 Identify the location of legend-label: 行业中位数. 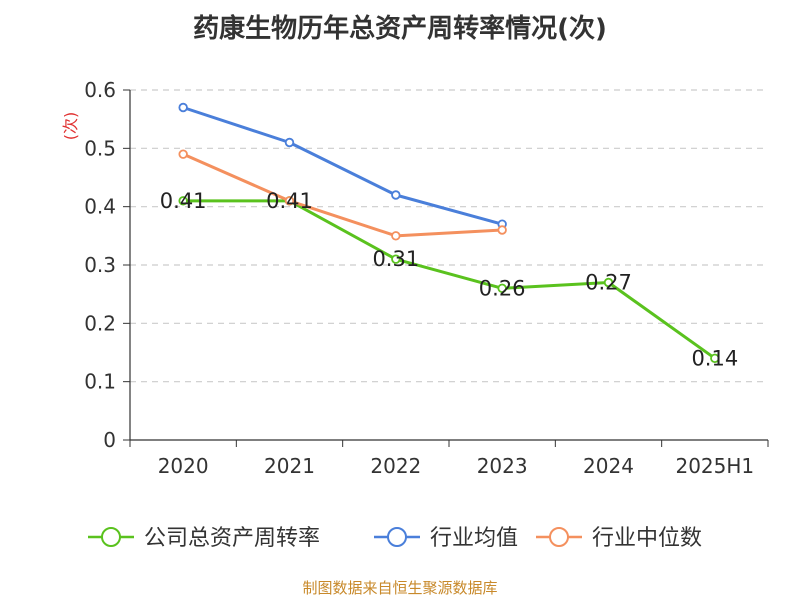
(647, 538).